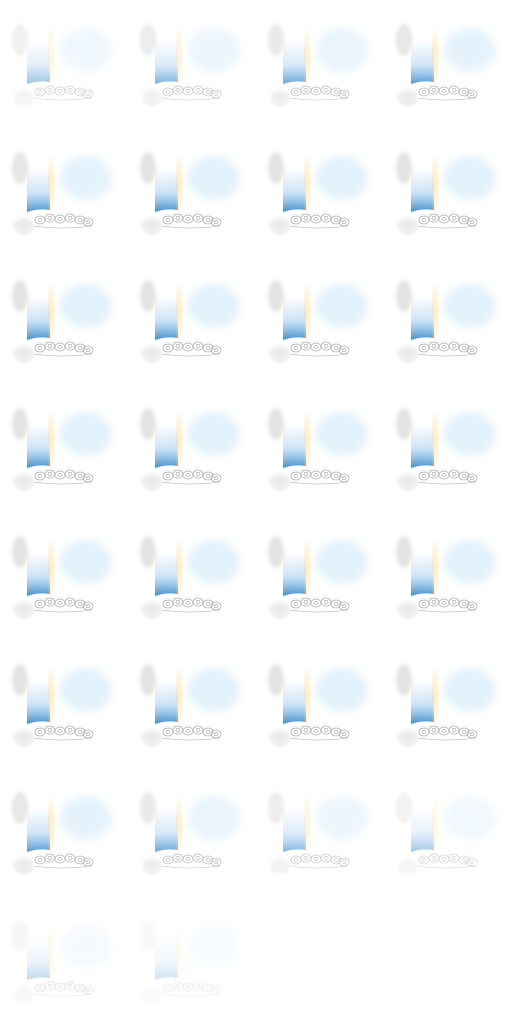 The height and width of the screenshot is (1024, 512). I want to click on light-beam, so click(51, 951).